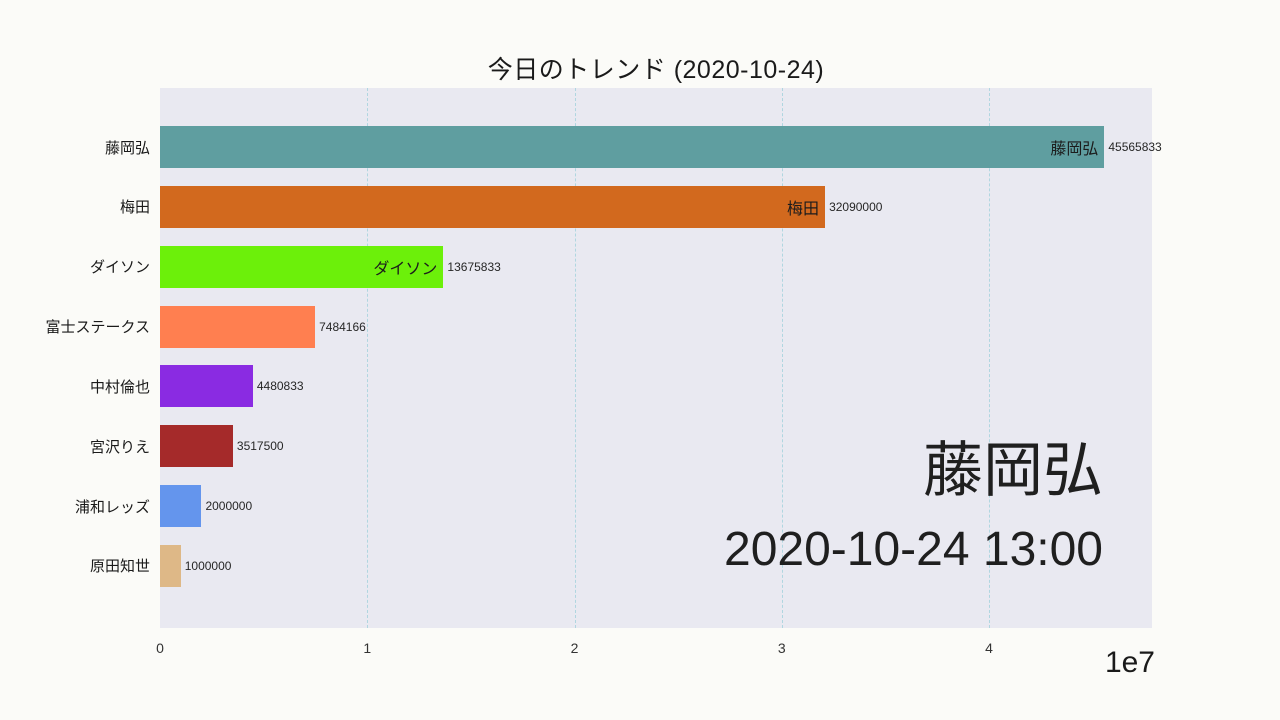 This screenshot has height=720, width=1280. I want to click on bar-inner-label: 藤岡弘, so click(1074, 149).